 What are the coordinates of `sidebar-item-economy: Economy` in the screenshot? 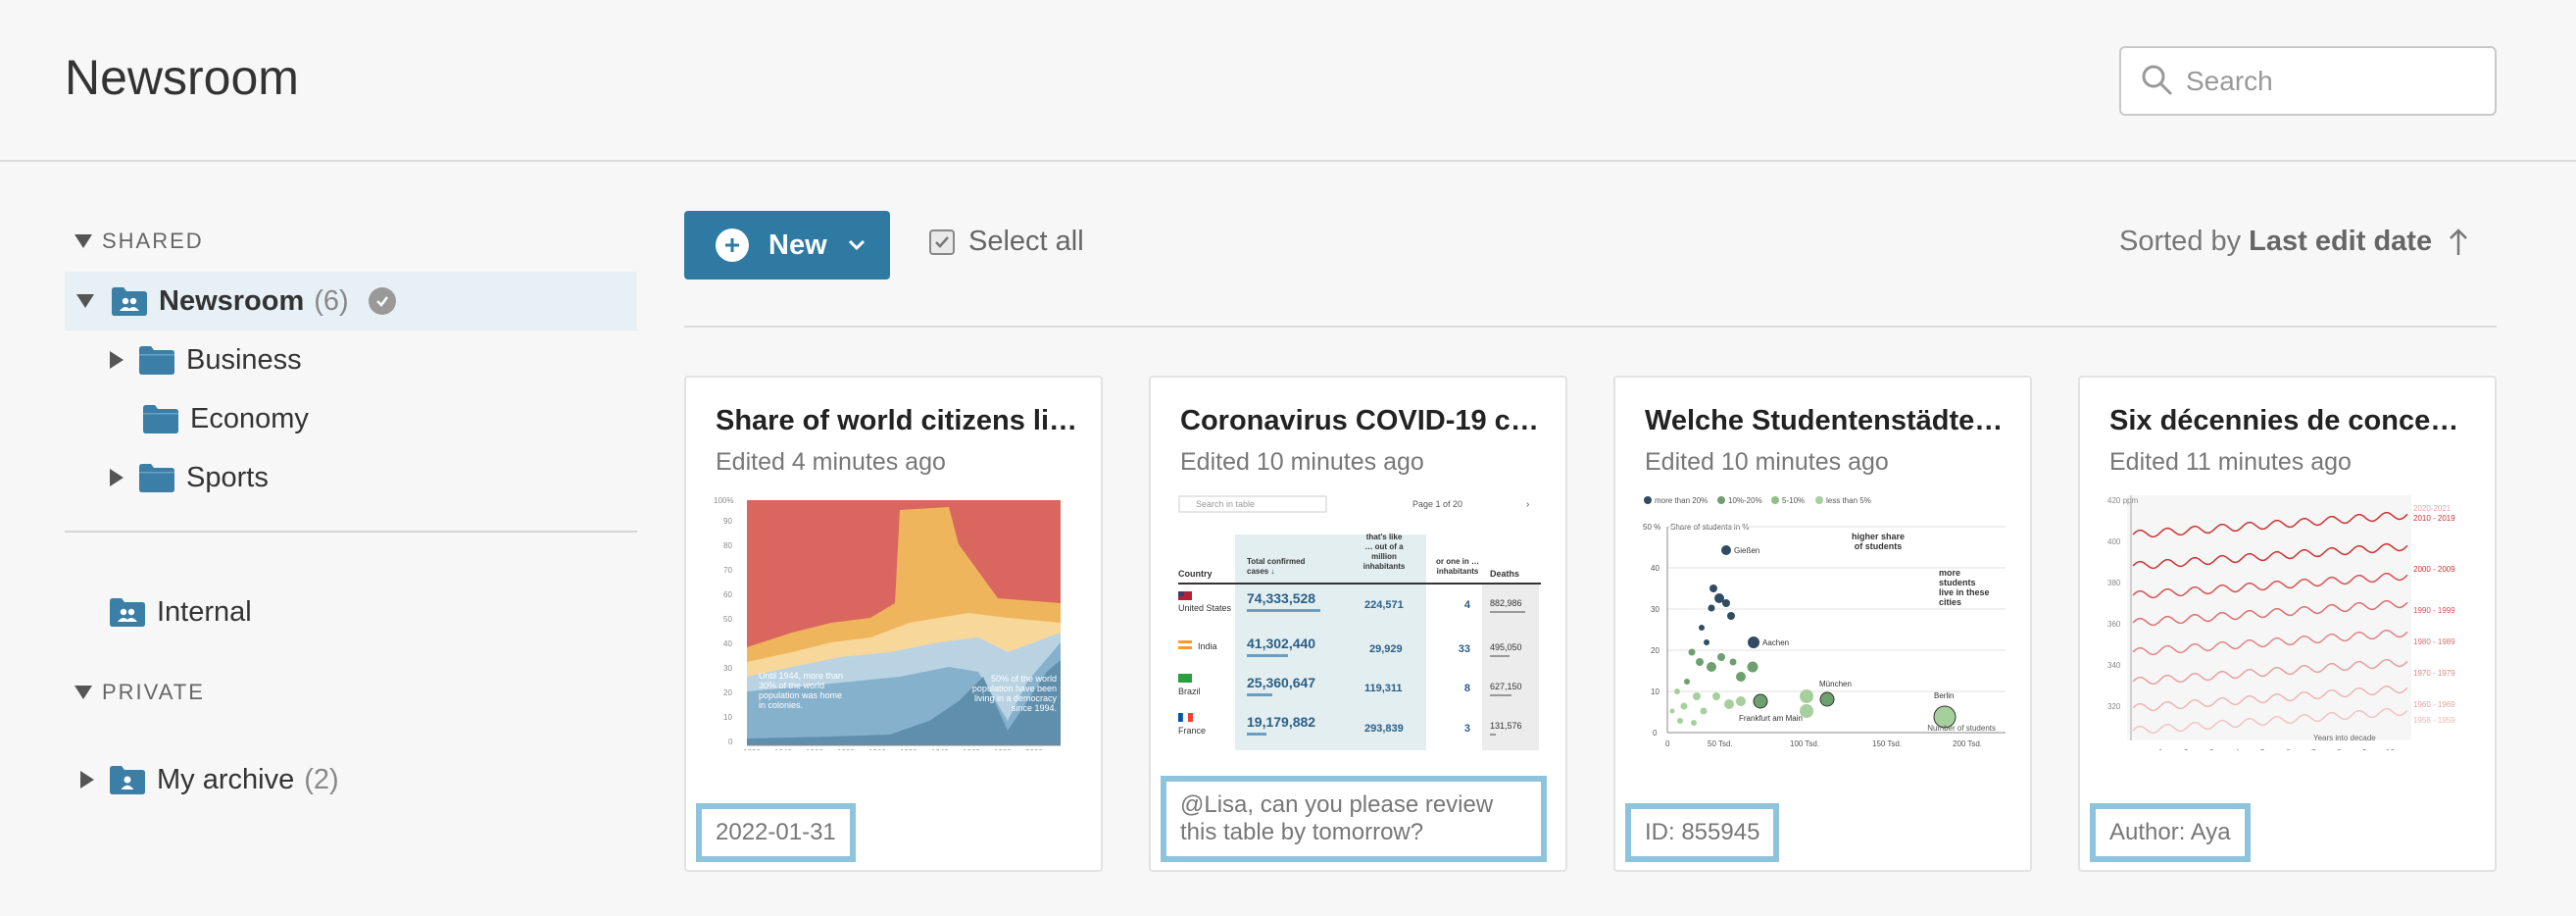 It's located at (226, 418).